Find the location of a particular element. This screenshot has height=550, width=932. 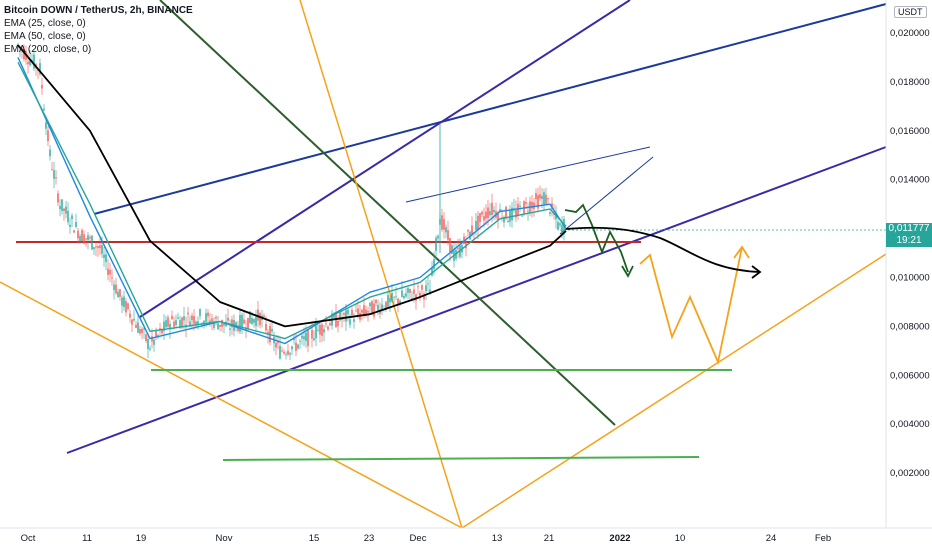

price-tick-label: 0,010000 is located at coordinates (910, 278).